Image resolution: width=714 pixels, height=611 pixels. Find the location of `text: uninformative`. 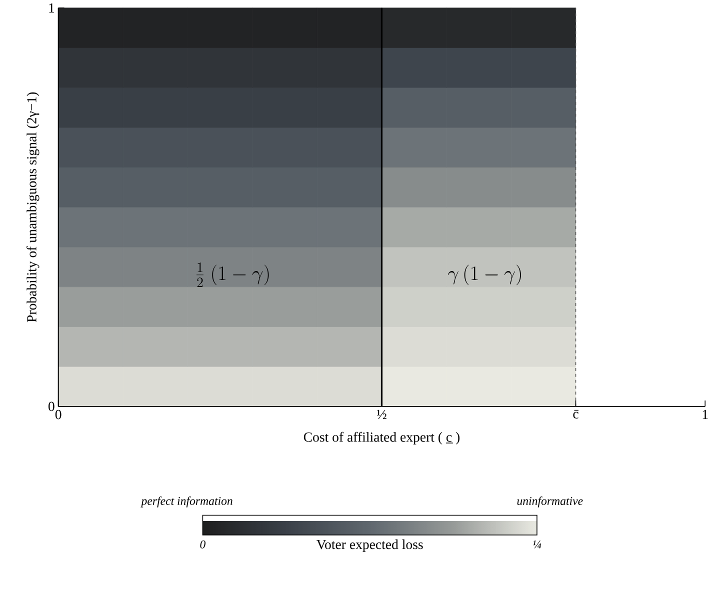

text: uninformative is located at coordinates (550, 502).